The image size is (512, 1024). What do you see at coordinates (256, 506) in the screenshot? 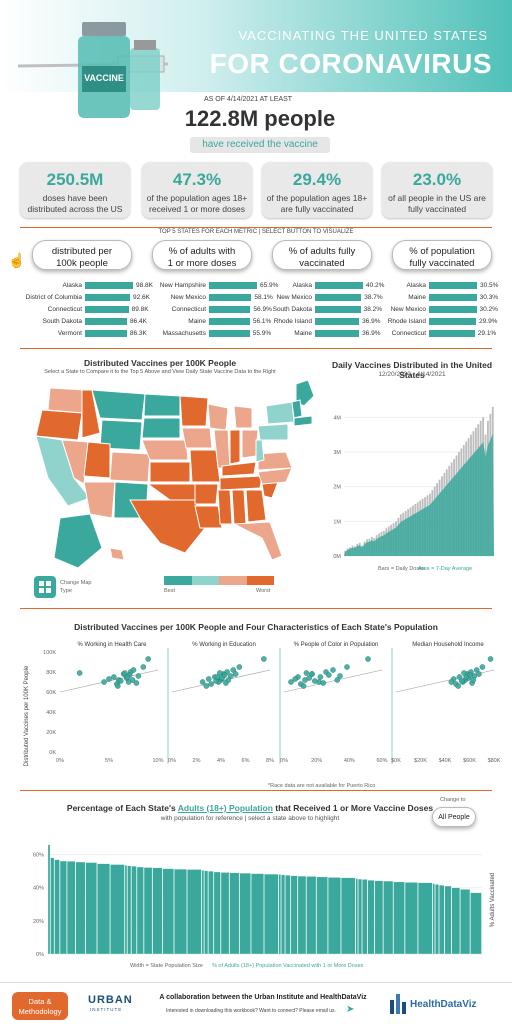
I see `map-state-ga` at bounding box center [256, 506].